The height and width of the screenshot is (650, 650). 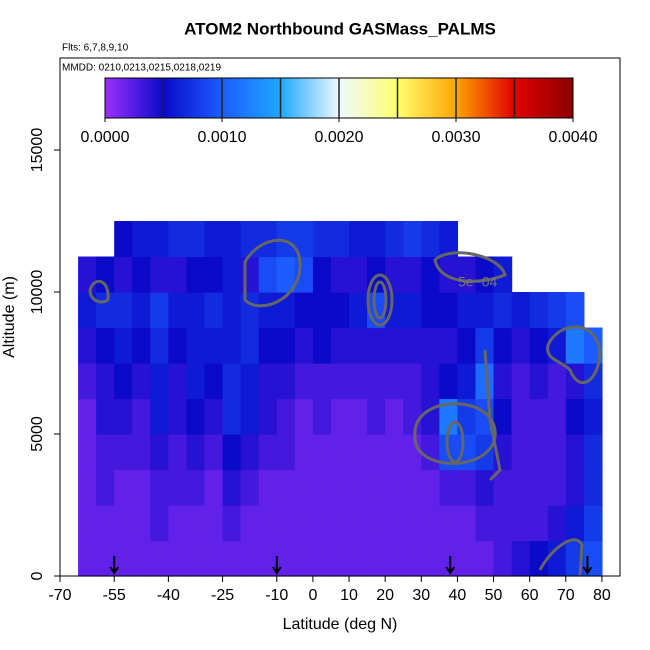 I want to click on x-tick-label: -10, so click(x=276, y=595).